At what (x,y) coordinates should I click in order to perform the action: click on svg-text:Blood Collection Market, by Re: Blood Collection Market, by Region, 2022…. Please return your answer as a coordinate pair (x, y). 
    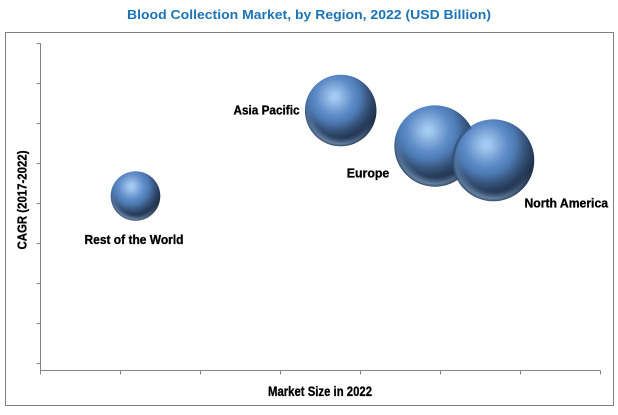
    Looking at the image, I should click on (309, 15).